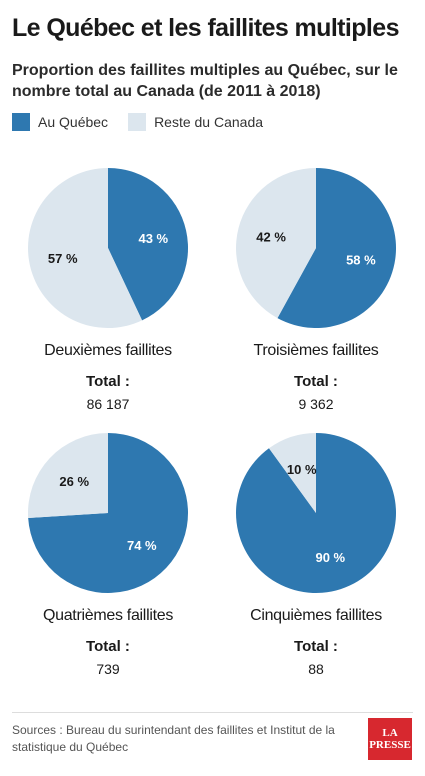  Describe the element at coordinates (316, 615) in the screenshot. I see `pie-title-cinquiemes: Cinquièmes faillites` at that location.